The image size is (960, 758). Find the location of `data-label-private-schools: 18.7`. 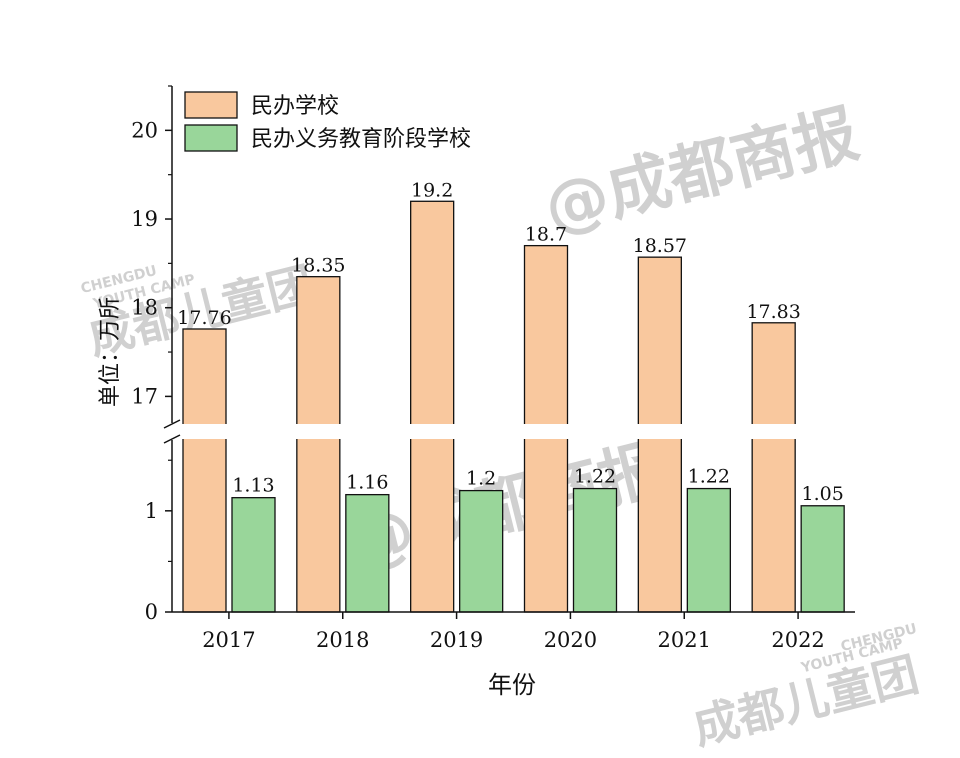

data-label-private-schools: 18.7 is located at coordinates (546, 235).